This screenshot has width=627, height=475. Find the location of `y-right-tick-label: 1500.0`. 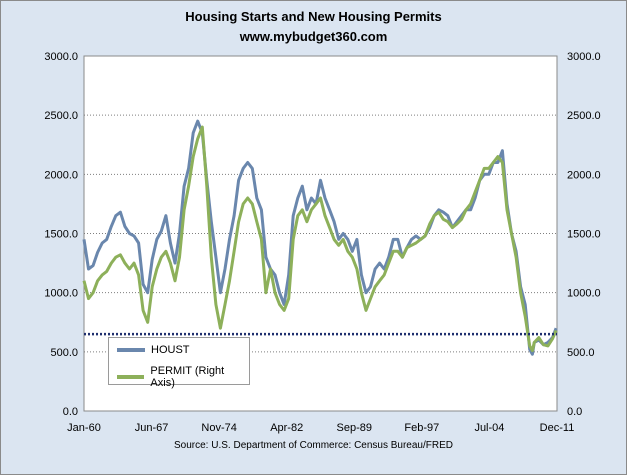

y-right-tick-label: 1500.0 is located at coordinates (584, 235).